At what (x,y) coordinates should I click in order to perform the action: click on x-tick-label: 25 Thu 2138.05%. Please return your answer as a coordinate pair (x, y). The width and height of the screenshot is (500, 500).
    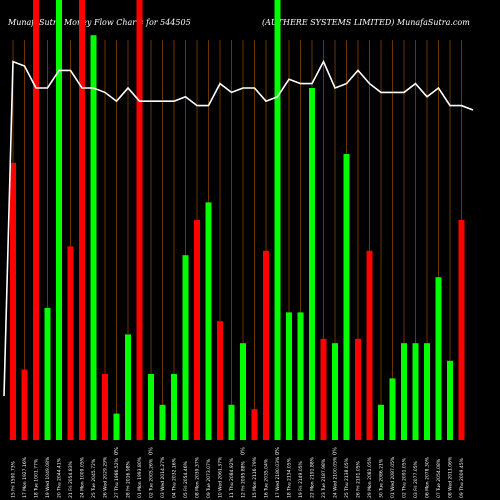
    Looking at the image, I should click on (347, 477).